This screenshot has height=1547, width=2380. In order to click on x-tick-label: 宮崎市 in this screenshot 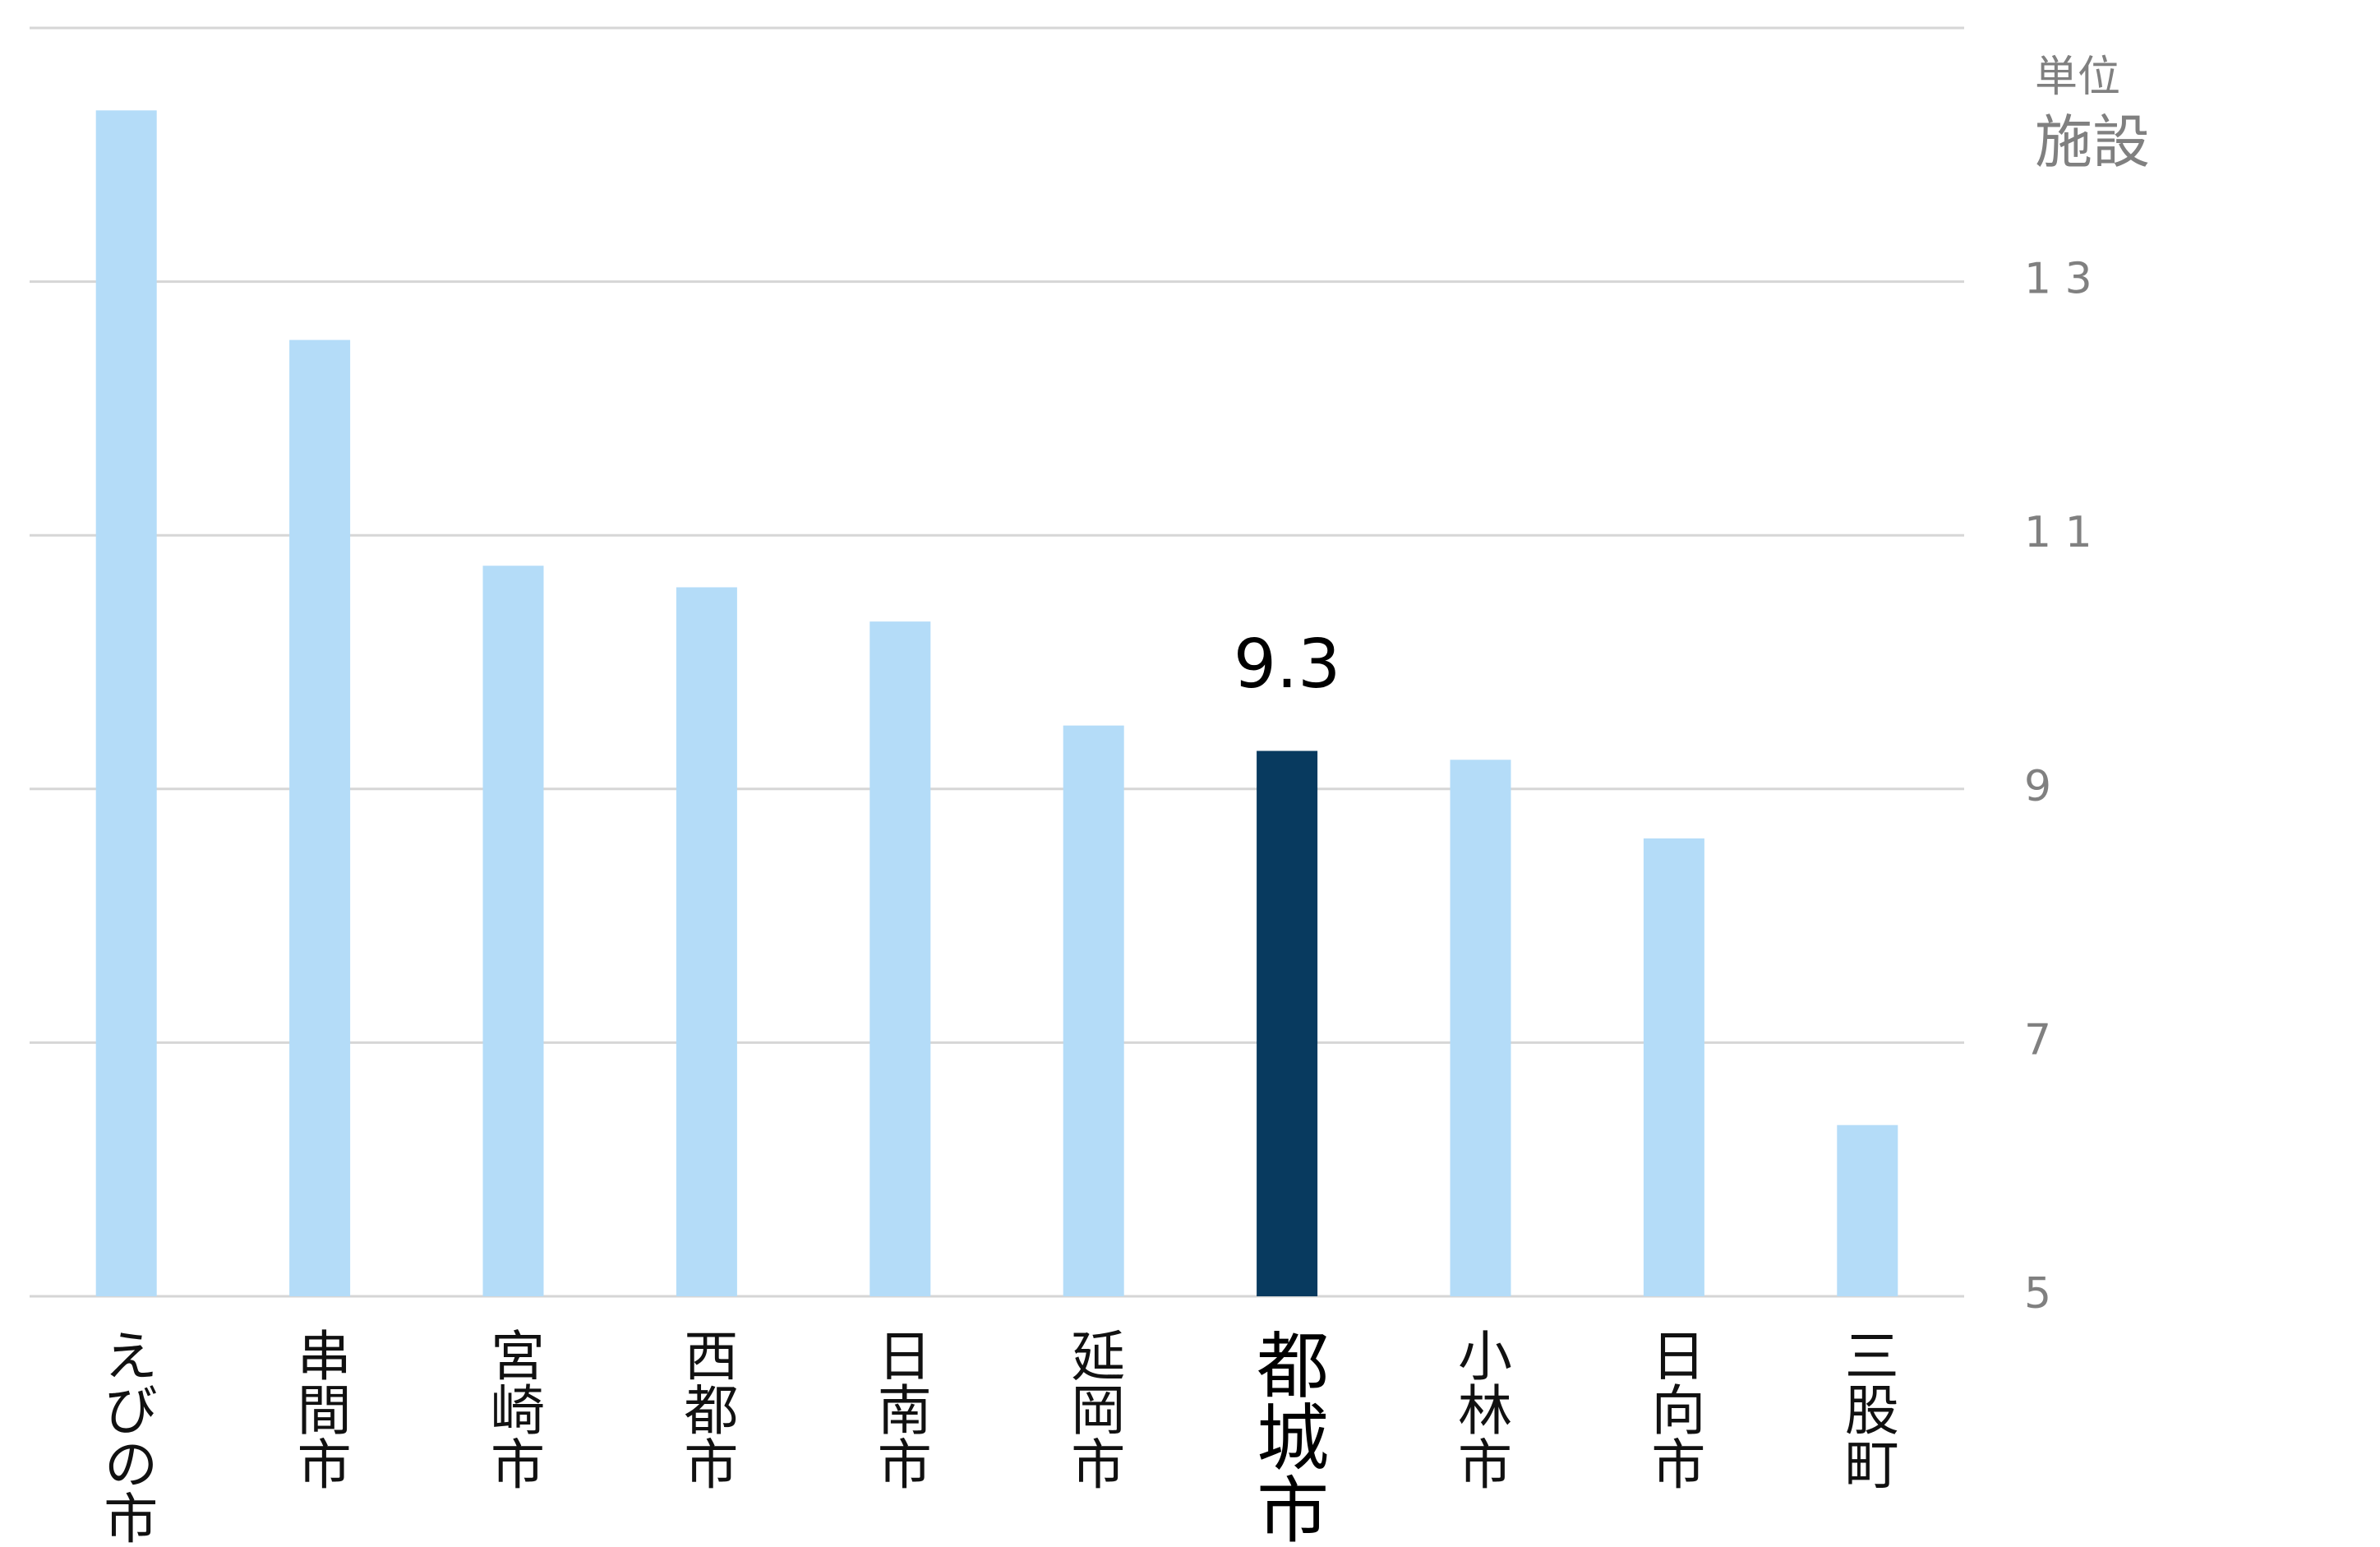, I will do `click(513, 1409)`.